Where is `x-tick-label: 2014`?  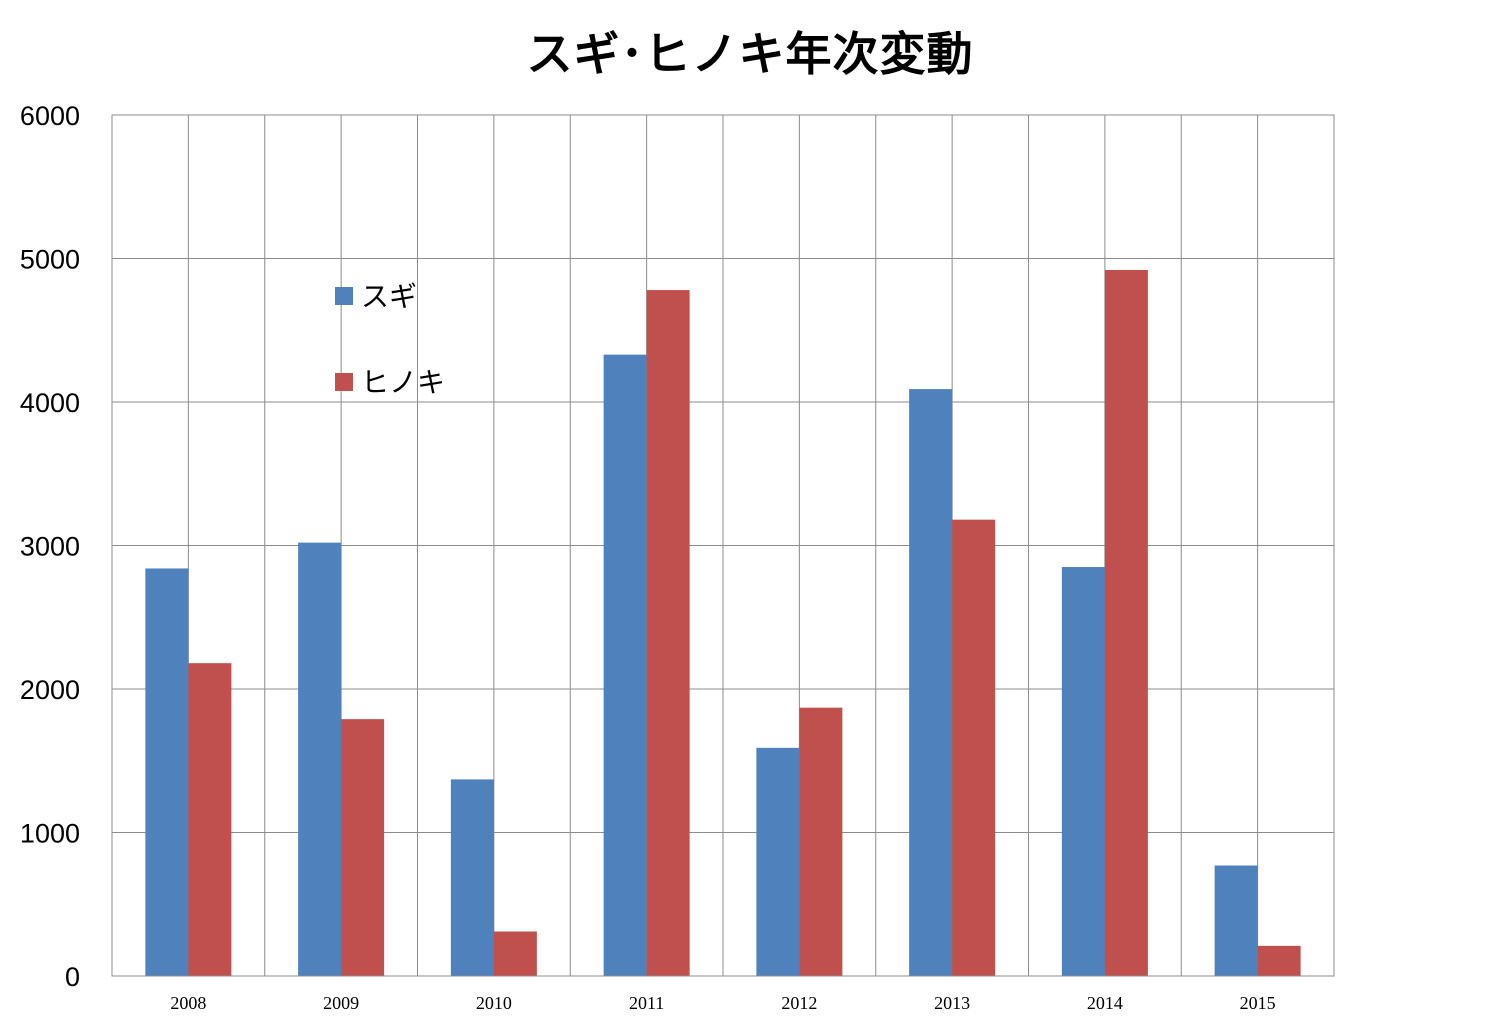
x-tick-label: 2014 is located at coordinates (1105, 1003).